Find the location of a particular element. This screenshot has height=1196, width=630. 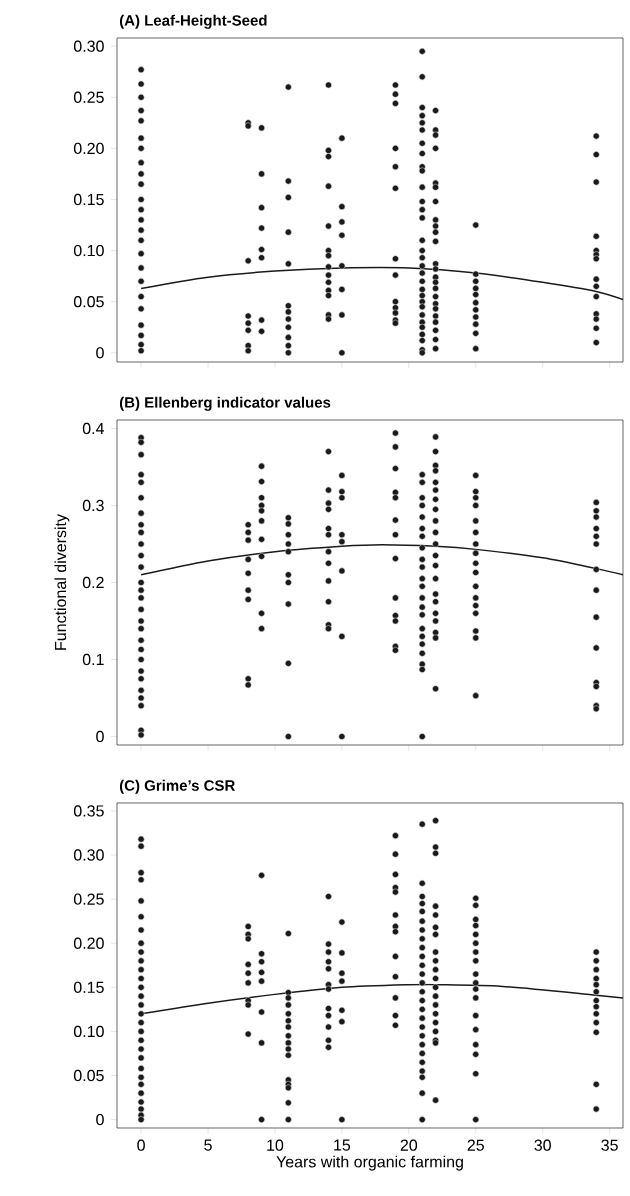

x-tick-label: 10 is located at coordinates (275, 1145).